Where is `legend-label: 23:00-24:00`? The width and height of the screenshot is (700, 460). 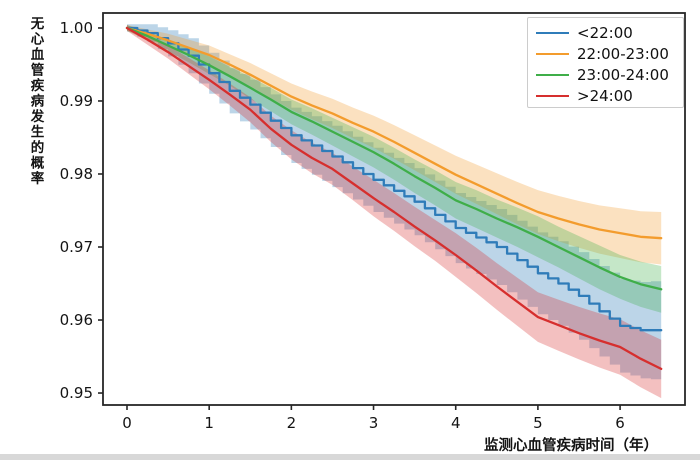
legend-label: 23:00-24:00 is located at coordinates (623, 74).